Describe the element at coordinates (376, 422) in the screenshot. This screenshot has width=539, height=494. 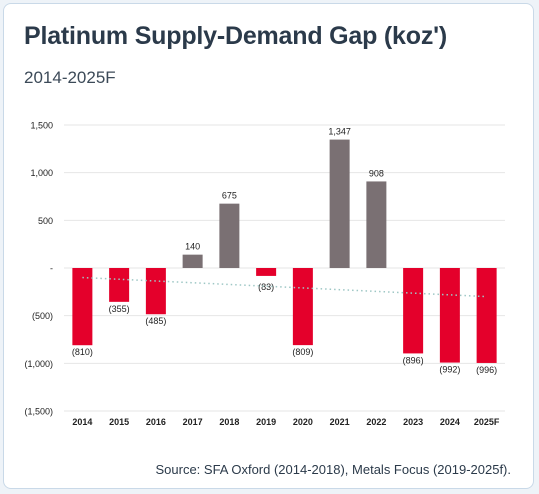
I see `x-tick-label: 2022` at that location.